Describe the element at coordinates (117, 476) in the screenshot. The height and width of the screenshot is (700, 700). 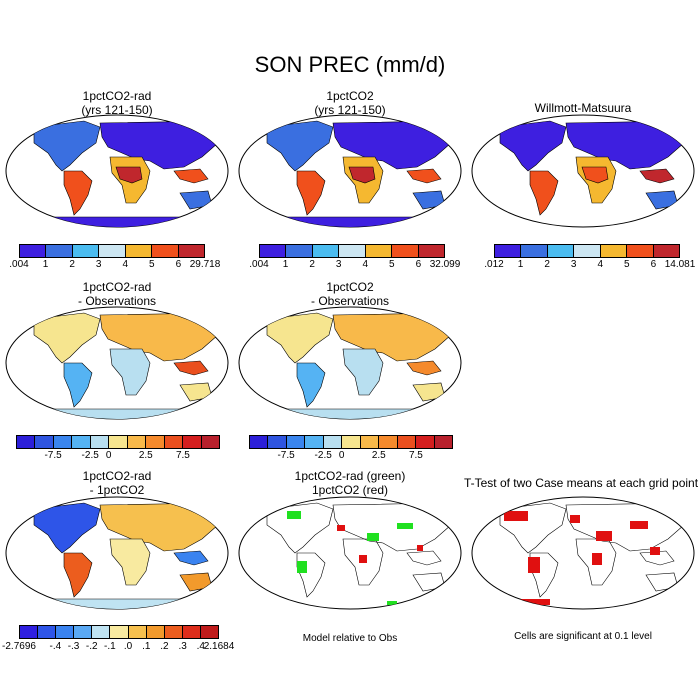
I see `panel-7-title-line1: 1pctCO2-rad` at that location.